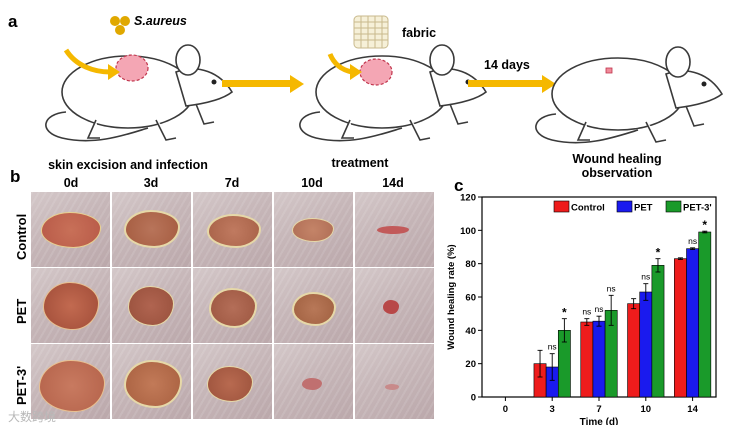  I want to click on row-label-pet3: PET-3', so click(21, 385).